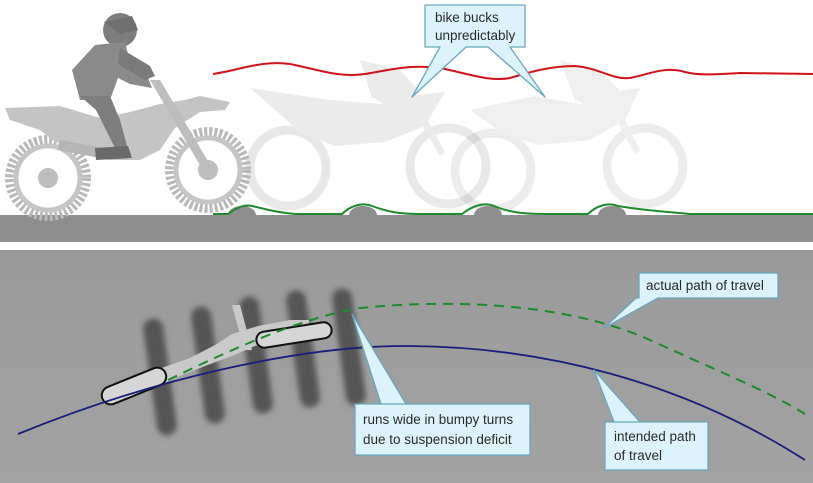  Describe the element at coordinates (655, 436) in the screenshot. I see `intended-path-text-line-1: intended path` at that location.